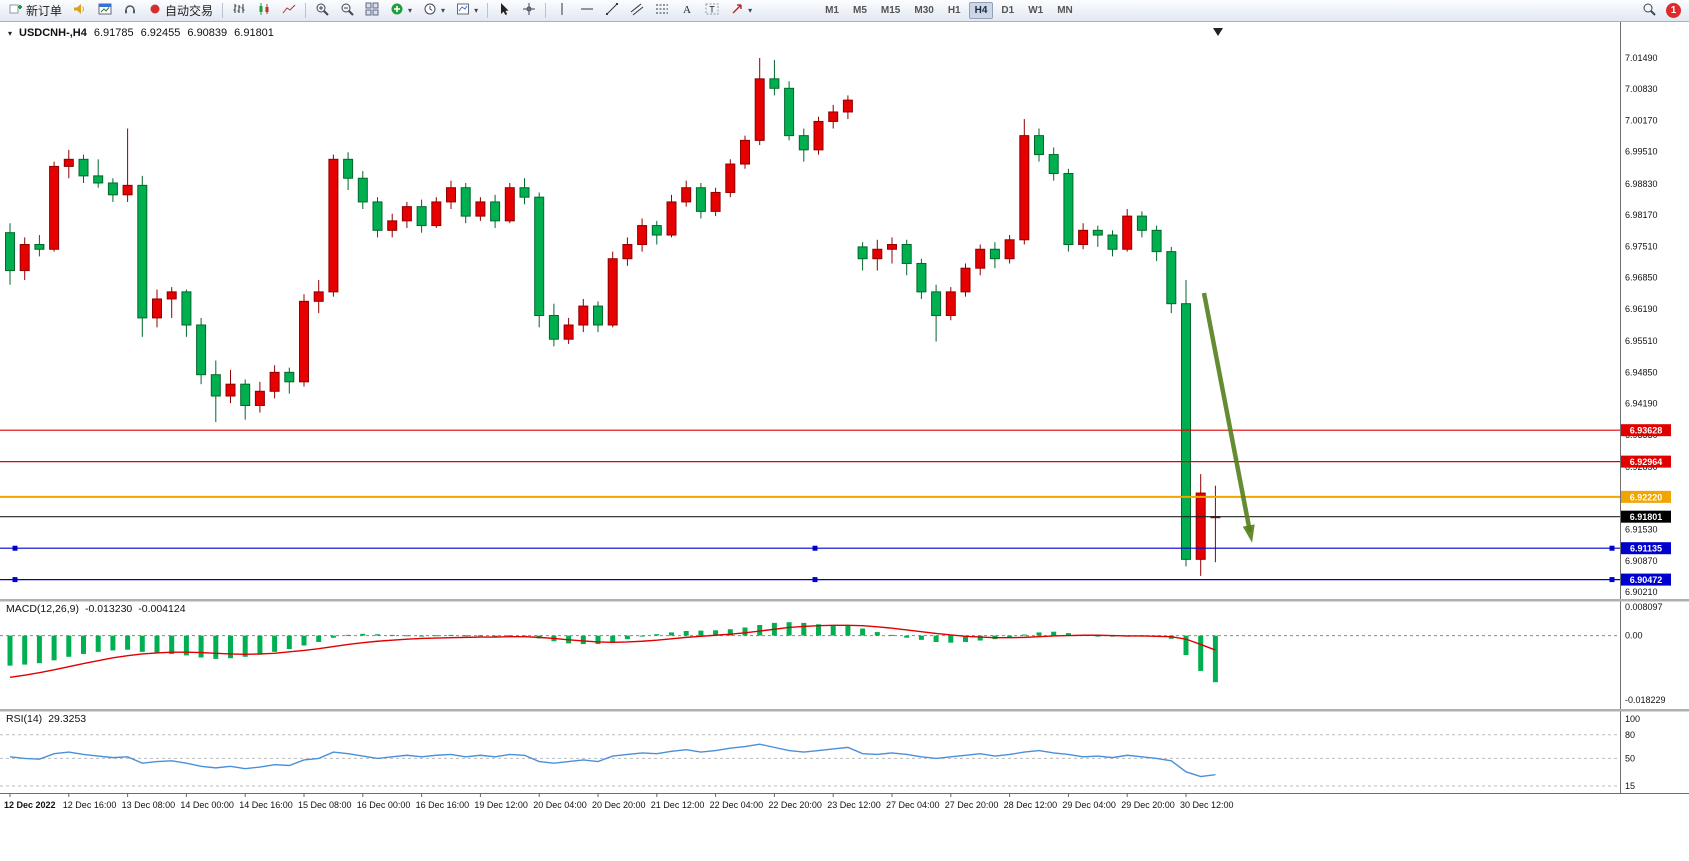 This screenshot has width=1689, height=861. I want to click on price-axis-label: 7.00830, so click(1641, 89).